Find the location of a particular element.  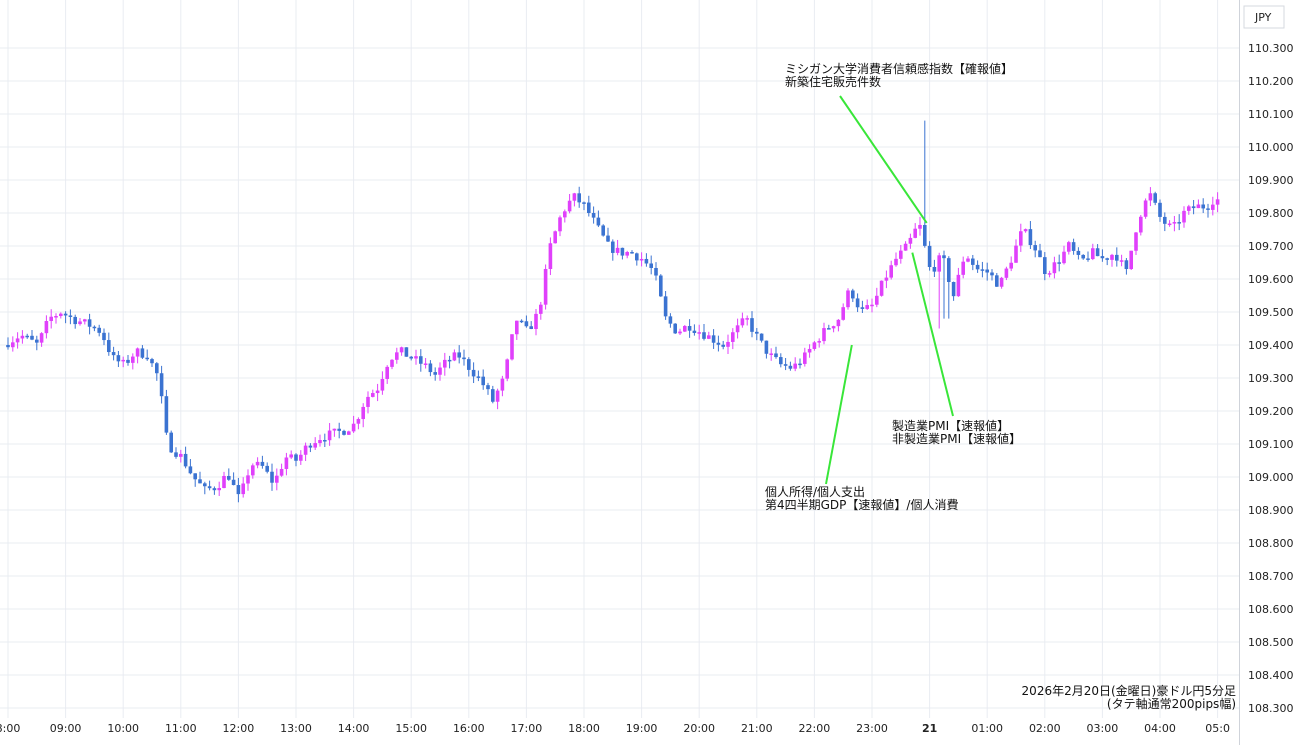

x-tick-label: 03:00 is located at coordinates (1103, 728).